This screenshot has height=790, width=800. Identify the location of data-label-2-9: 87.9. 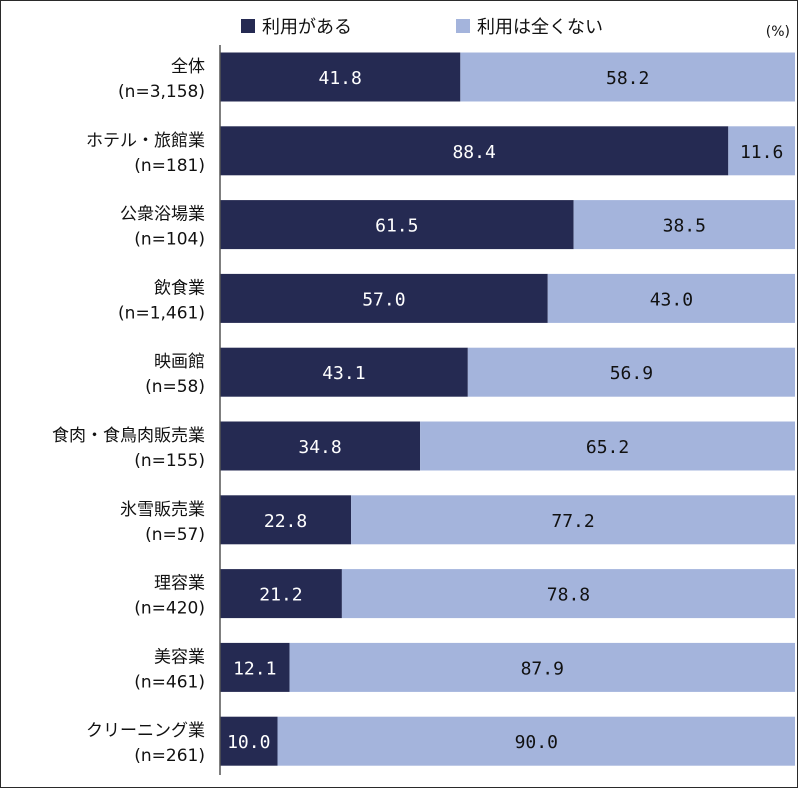
(542, 668).